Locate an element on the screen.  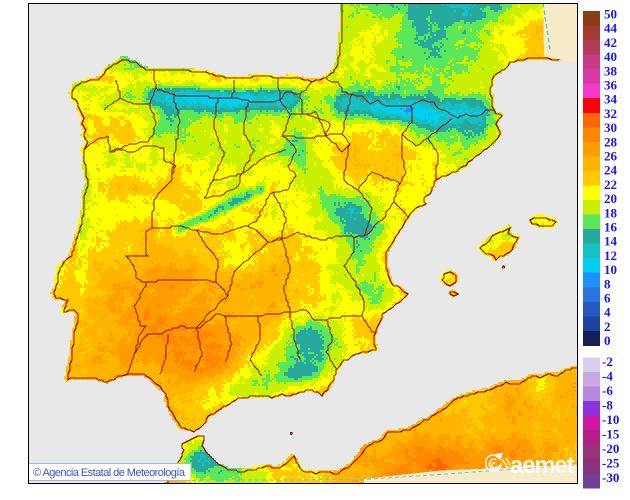
svg-text: 40 is located at coordinates (610, 56).